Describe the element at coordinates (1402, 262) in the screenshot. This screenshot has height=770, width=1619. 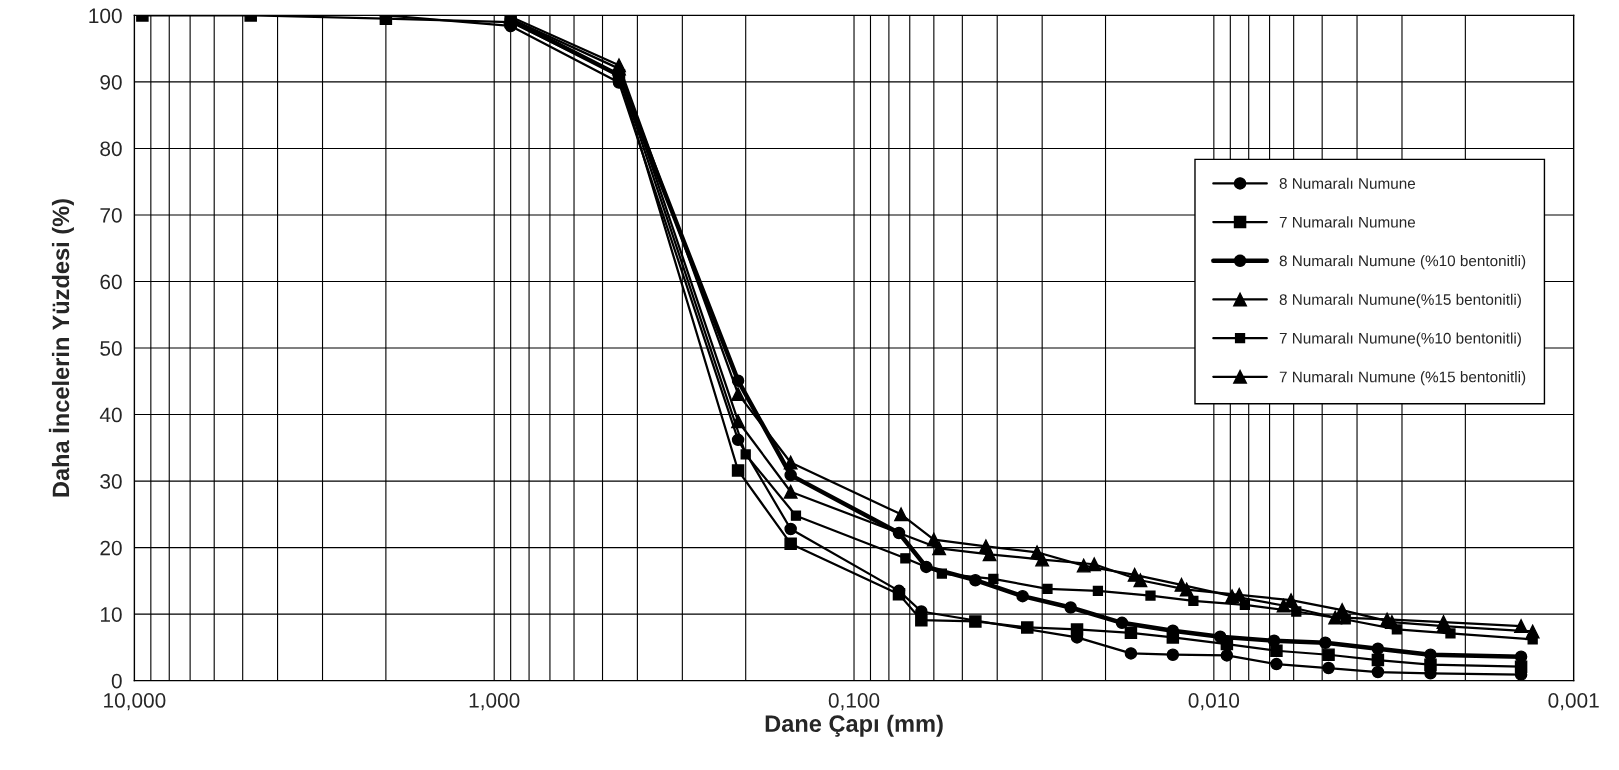
I see `legend-label: 8 Numaralı Numune (%10 bentonitli)` at that location.